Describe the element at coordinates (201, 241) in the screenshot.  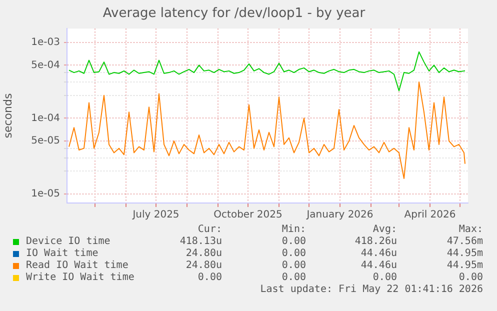
I see `text: 418.13u` at that location.